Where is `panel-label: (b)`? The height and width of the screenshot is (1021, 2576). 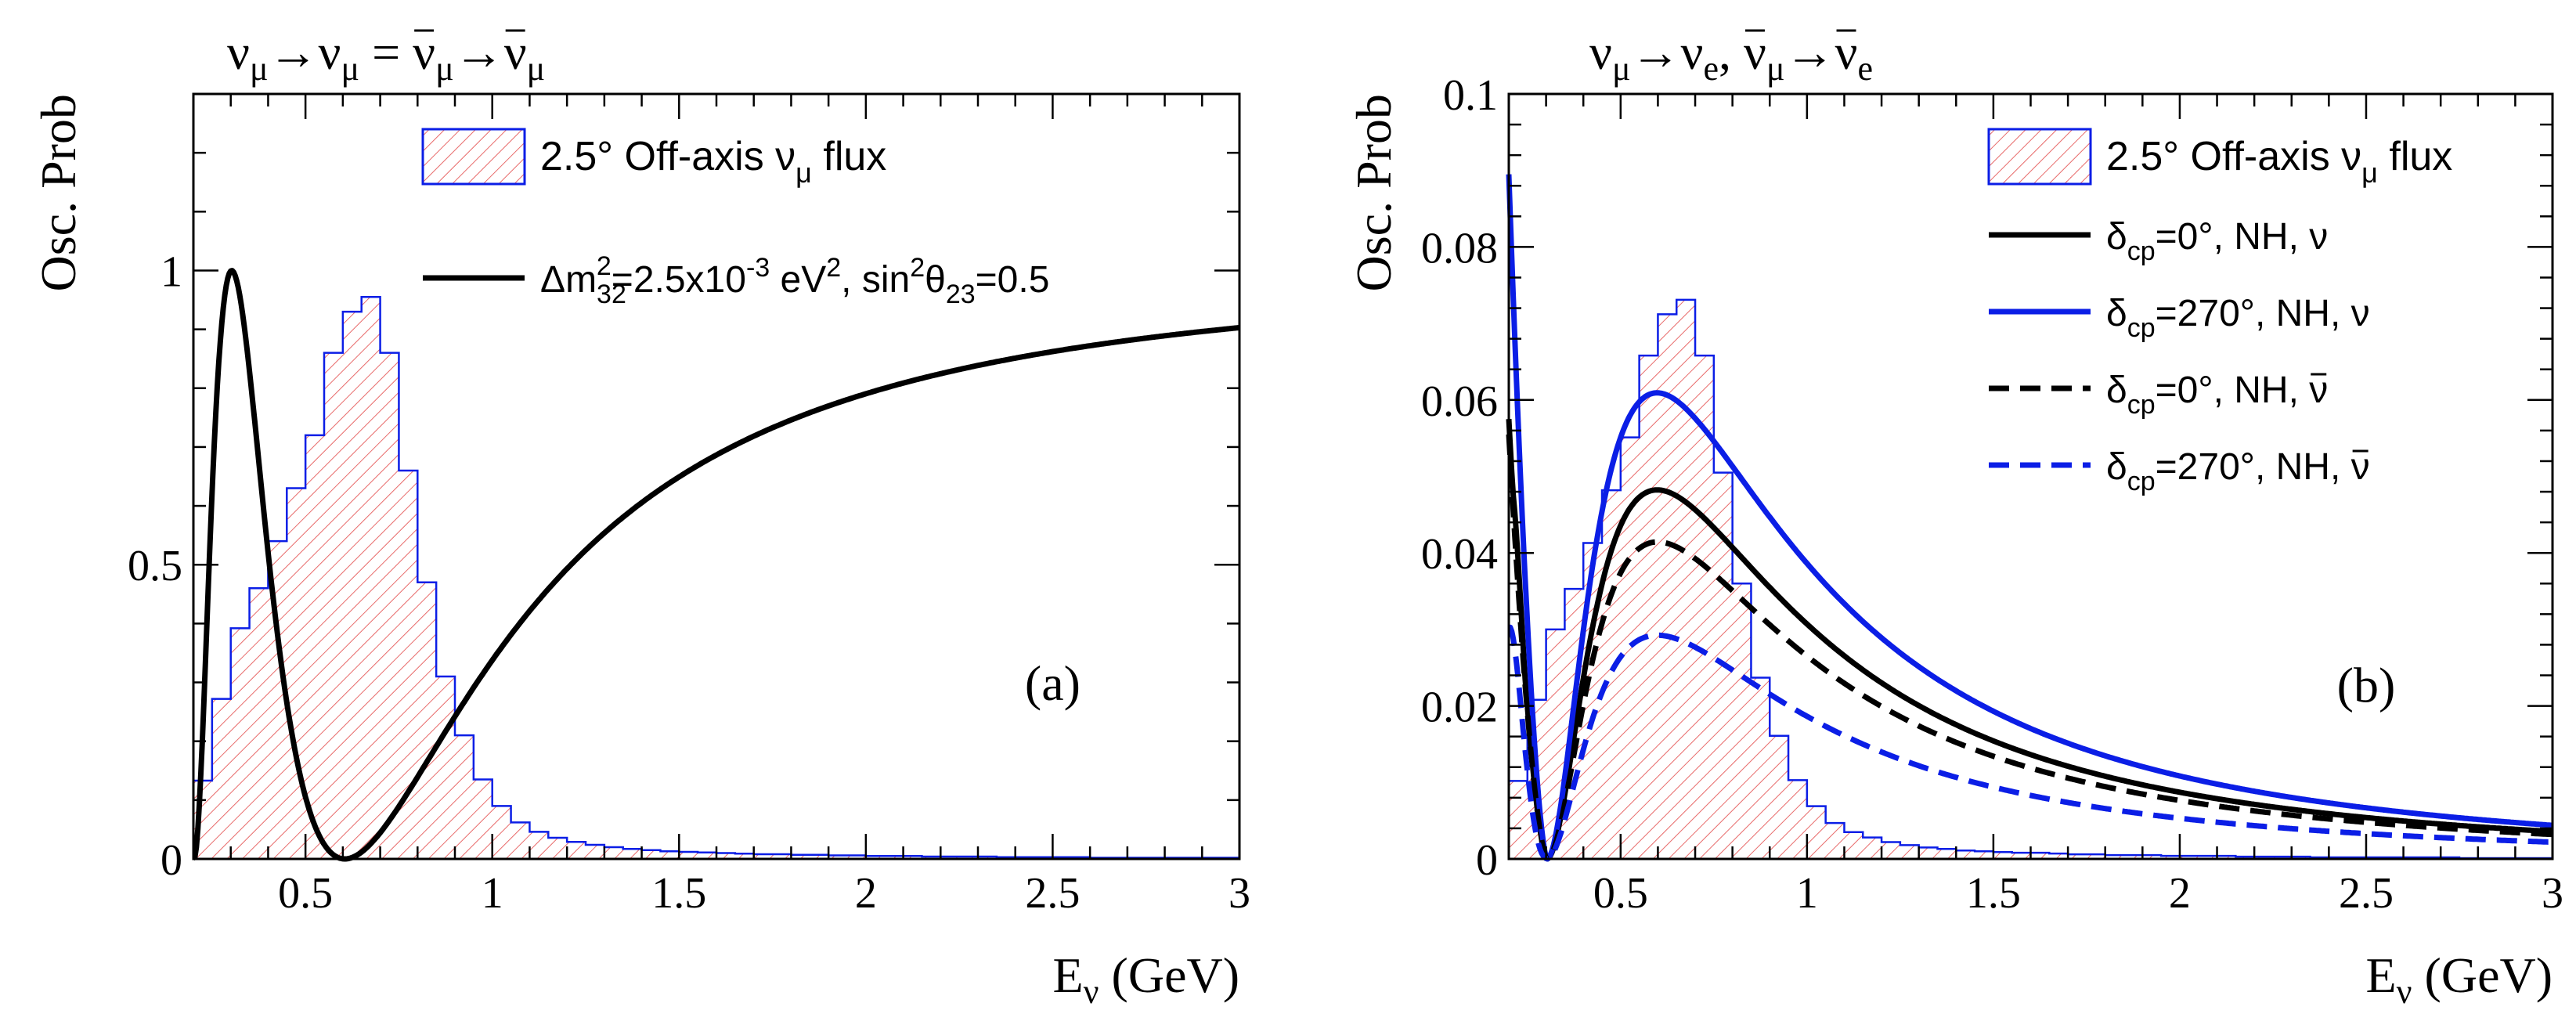
panel-label: (b) is located at coordinates (2366, 685).